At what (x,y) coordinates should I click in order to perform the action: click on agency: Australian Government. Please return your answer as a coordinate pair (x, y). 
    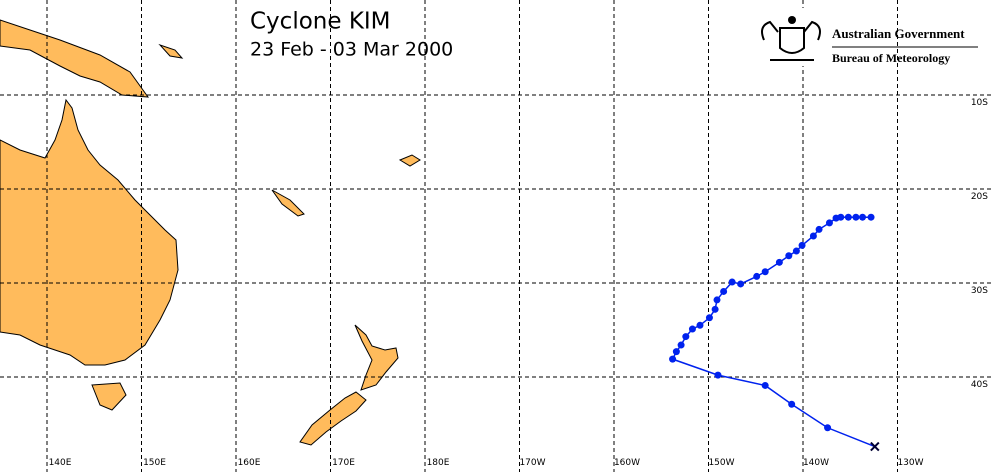
    Looking at the image, I should click on (898, 33).